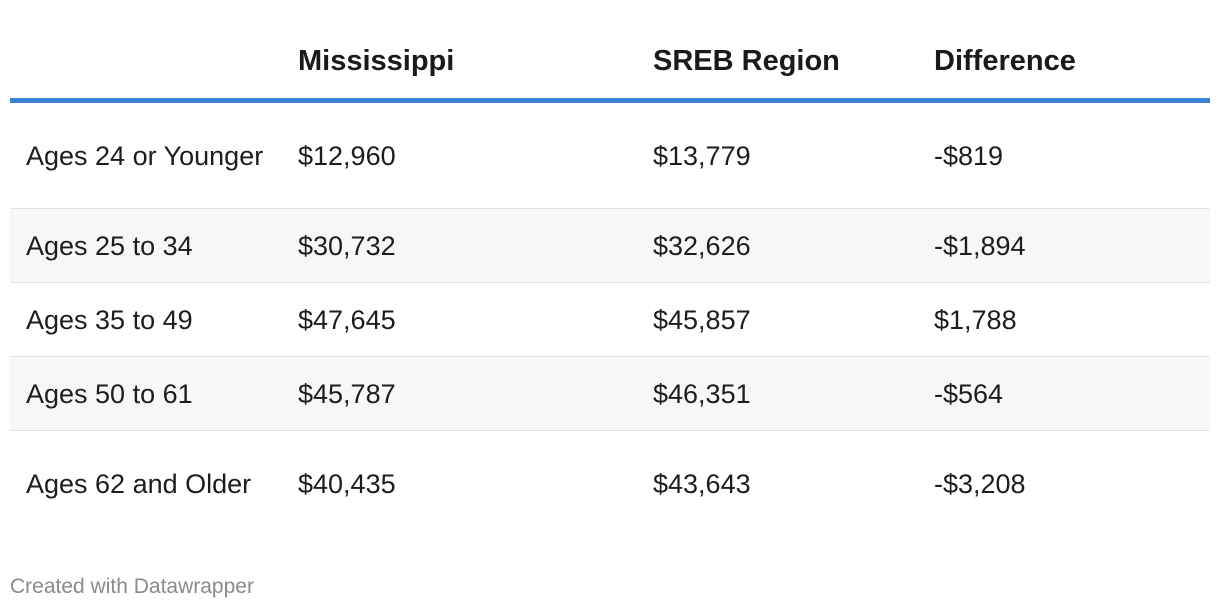 The width and height of the screenshot is (1220, 612). What do you see at coordinates (610, 394) in the screenshot?
I see `table-row: Ages 50 to 61 $45,787 $46,351 -$564` at bounding box center [610, 394].